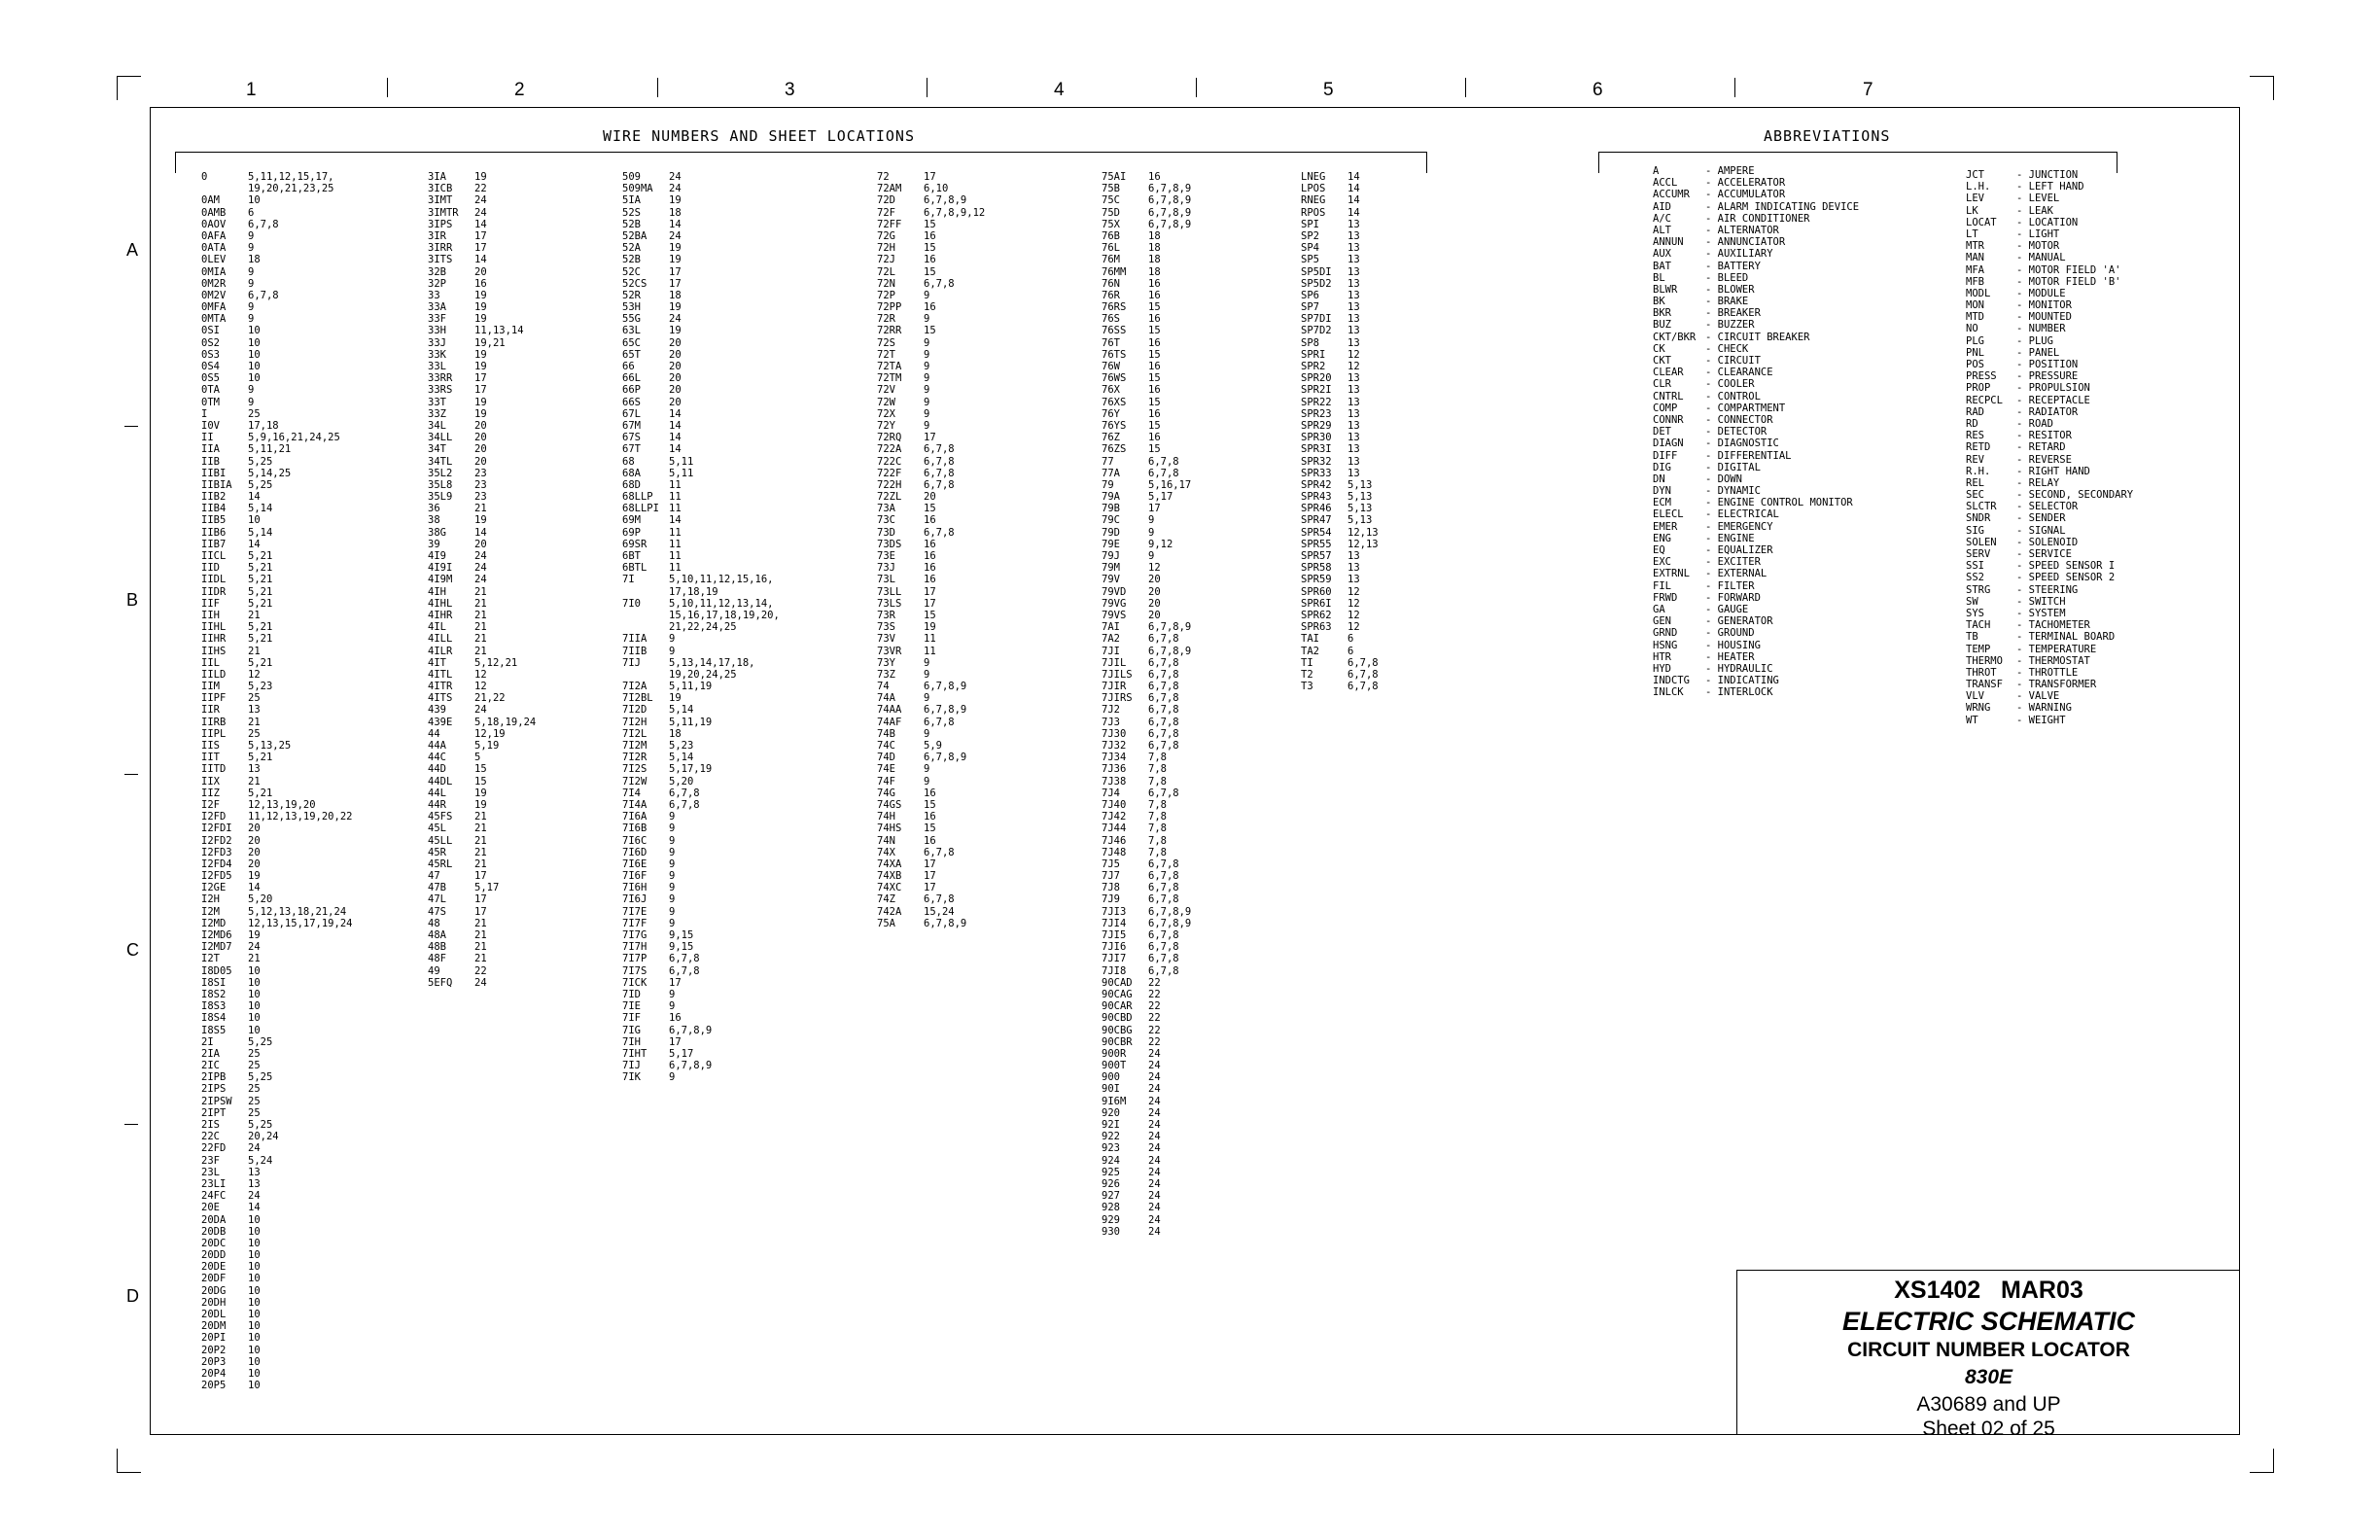 This screenshot has height=1540, width=2380. I want to click on wire-number: 722H, so click(889, 484).